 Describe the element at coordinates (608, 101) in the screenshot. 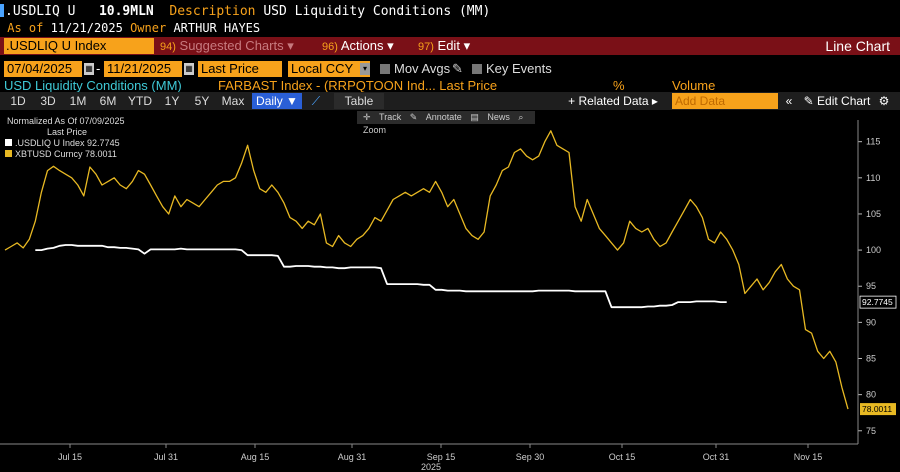

I see `related-data-label: + Related Data` at that location.